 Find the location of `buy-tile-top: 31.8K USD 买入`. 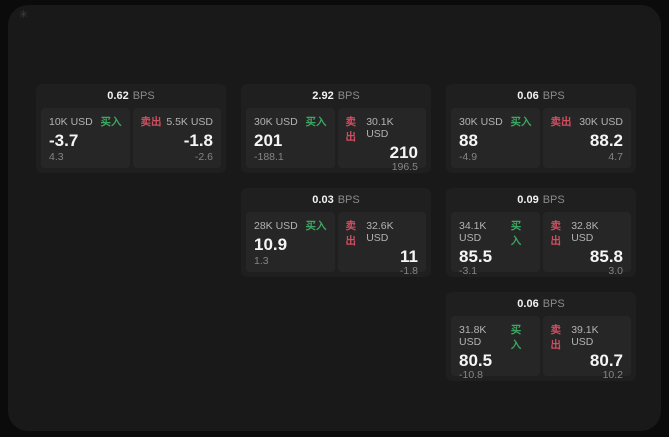

buy-tile-top: 31.8K USD 买入 is located at coordinates (495, 337).